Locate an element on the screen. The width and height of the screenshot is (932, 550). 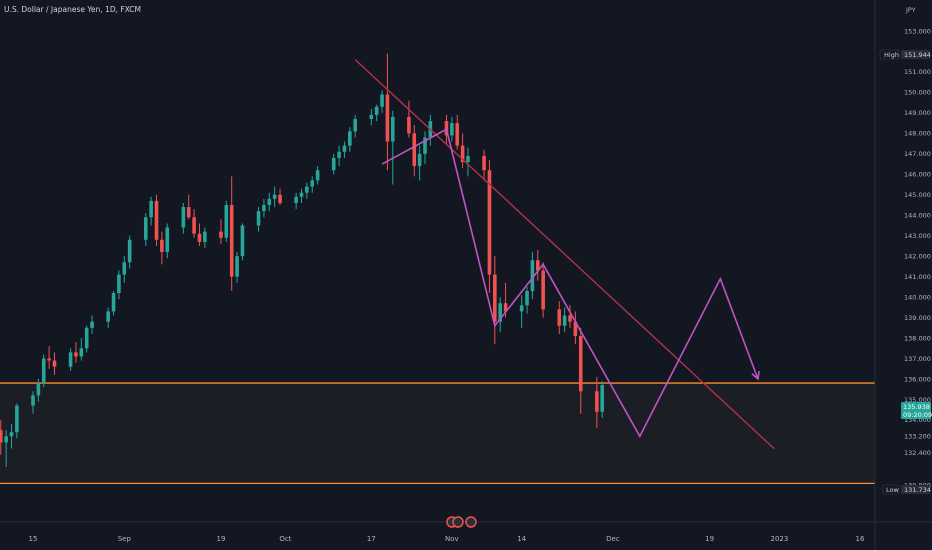
price-axis is located at coordinates (903, 275).